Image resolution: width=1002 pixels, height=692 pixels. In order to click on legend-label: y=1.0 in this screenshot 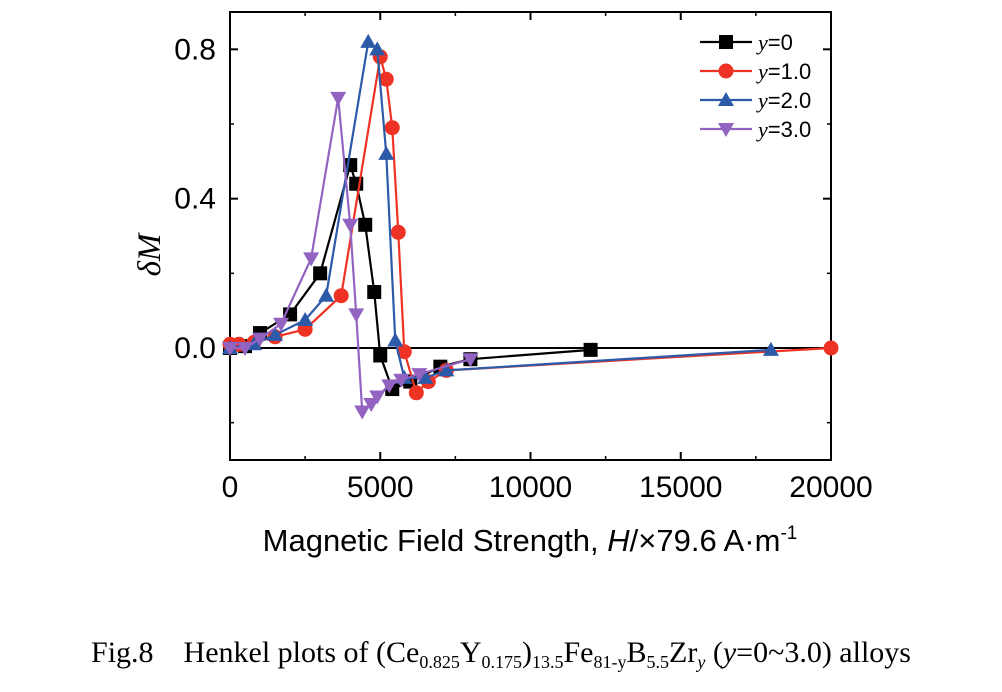, I will do `click(783, 71)`.